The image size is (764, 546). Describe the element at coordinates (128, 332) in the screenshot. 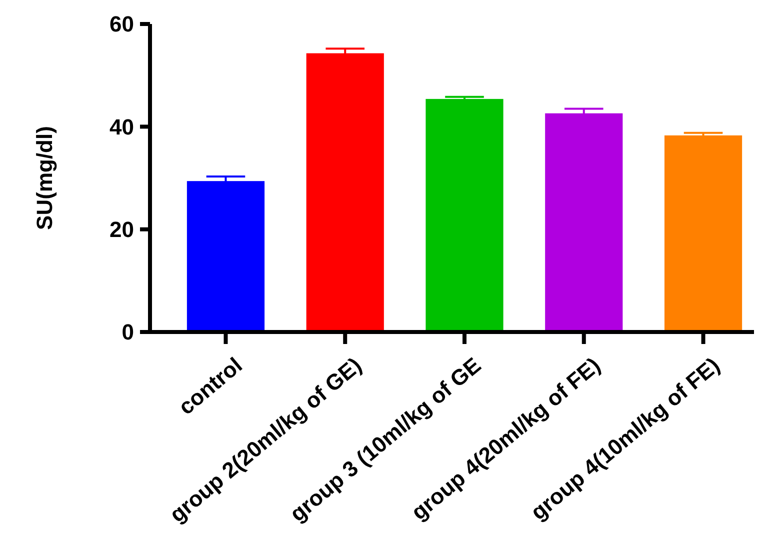

I see `y-tick-label: 0` at that location.